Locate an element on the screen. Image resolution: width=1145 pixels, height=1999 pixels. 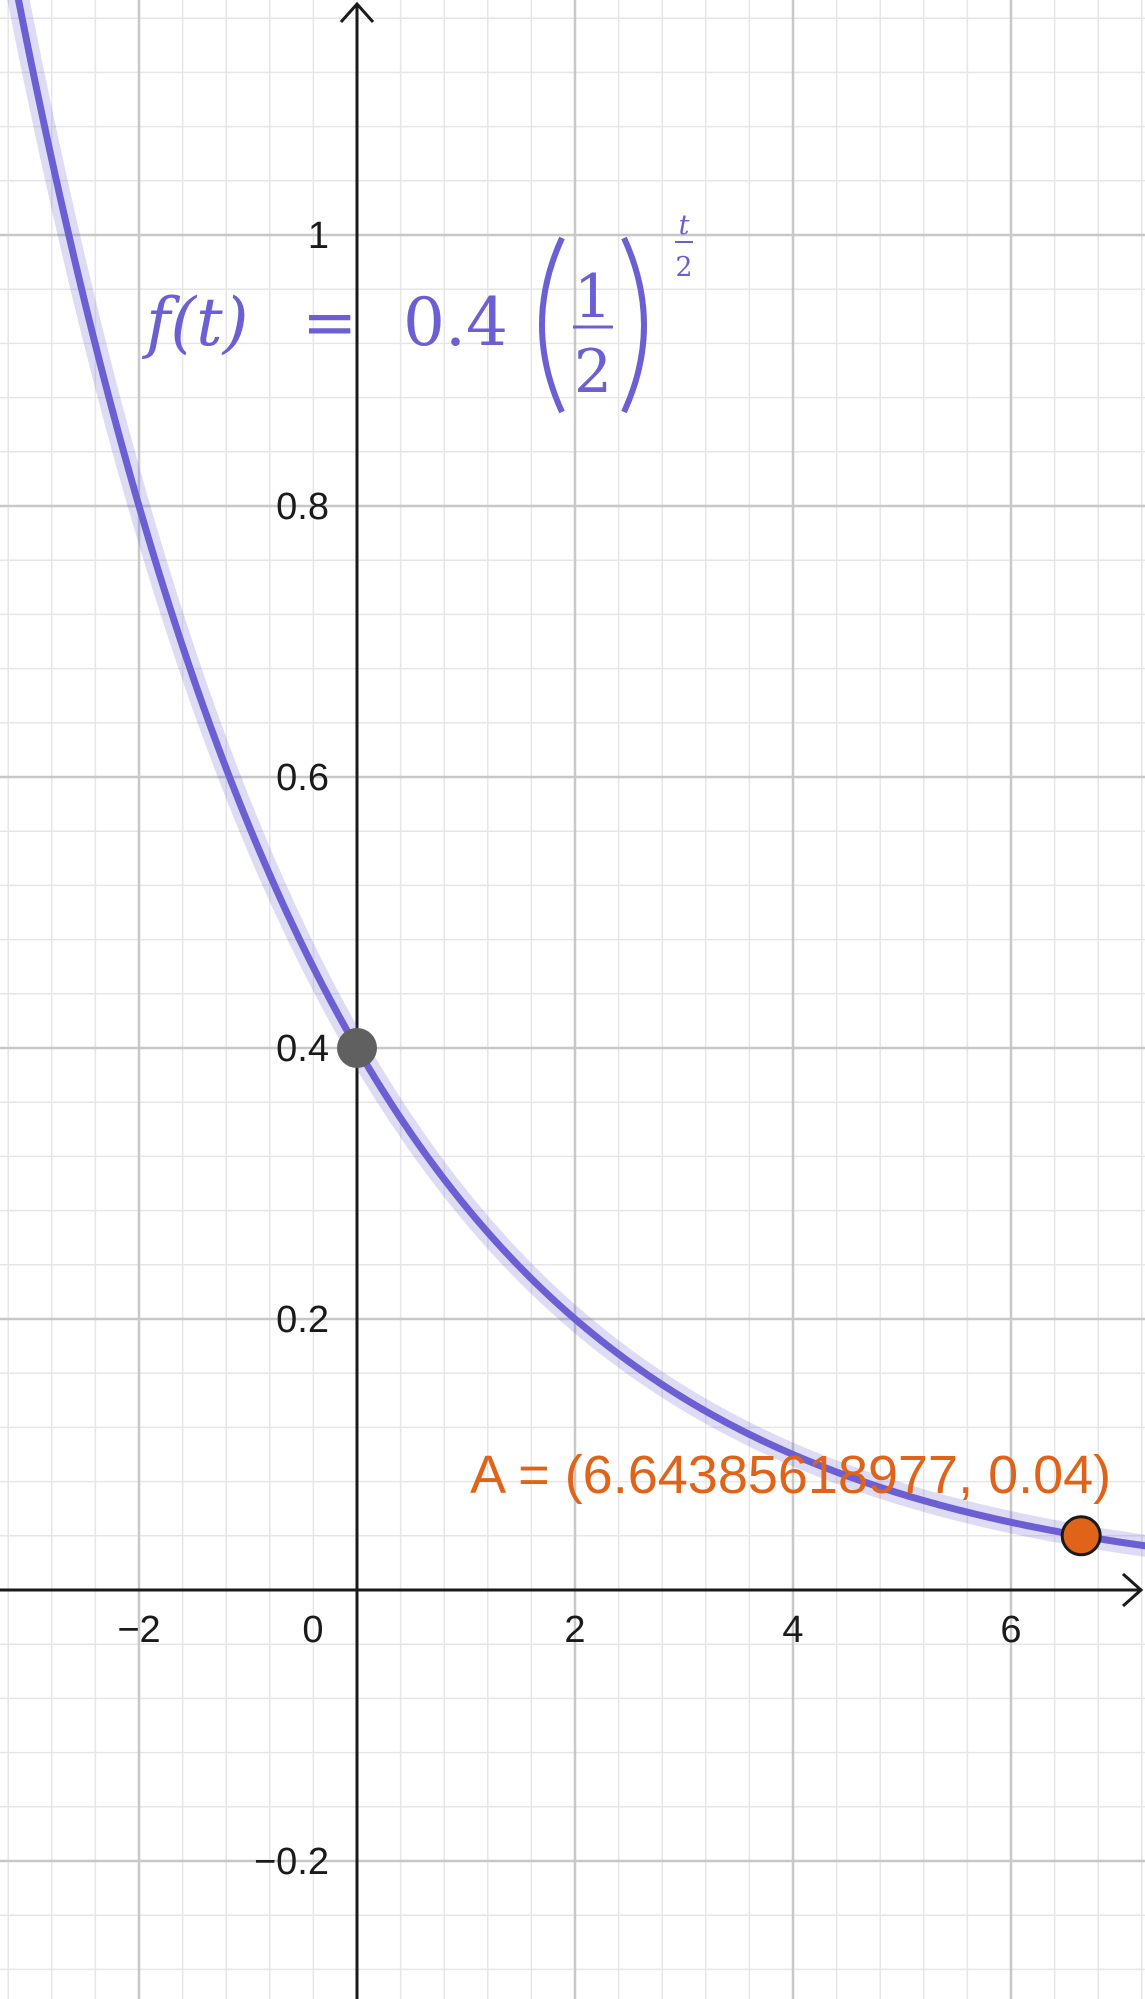
y-tick-label: 0.6 is located at coordinates (302, 778).